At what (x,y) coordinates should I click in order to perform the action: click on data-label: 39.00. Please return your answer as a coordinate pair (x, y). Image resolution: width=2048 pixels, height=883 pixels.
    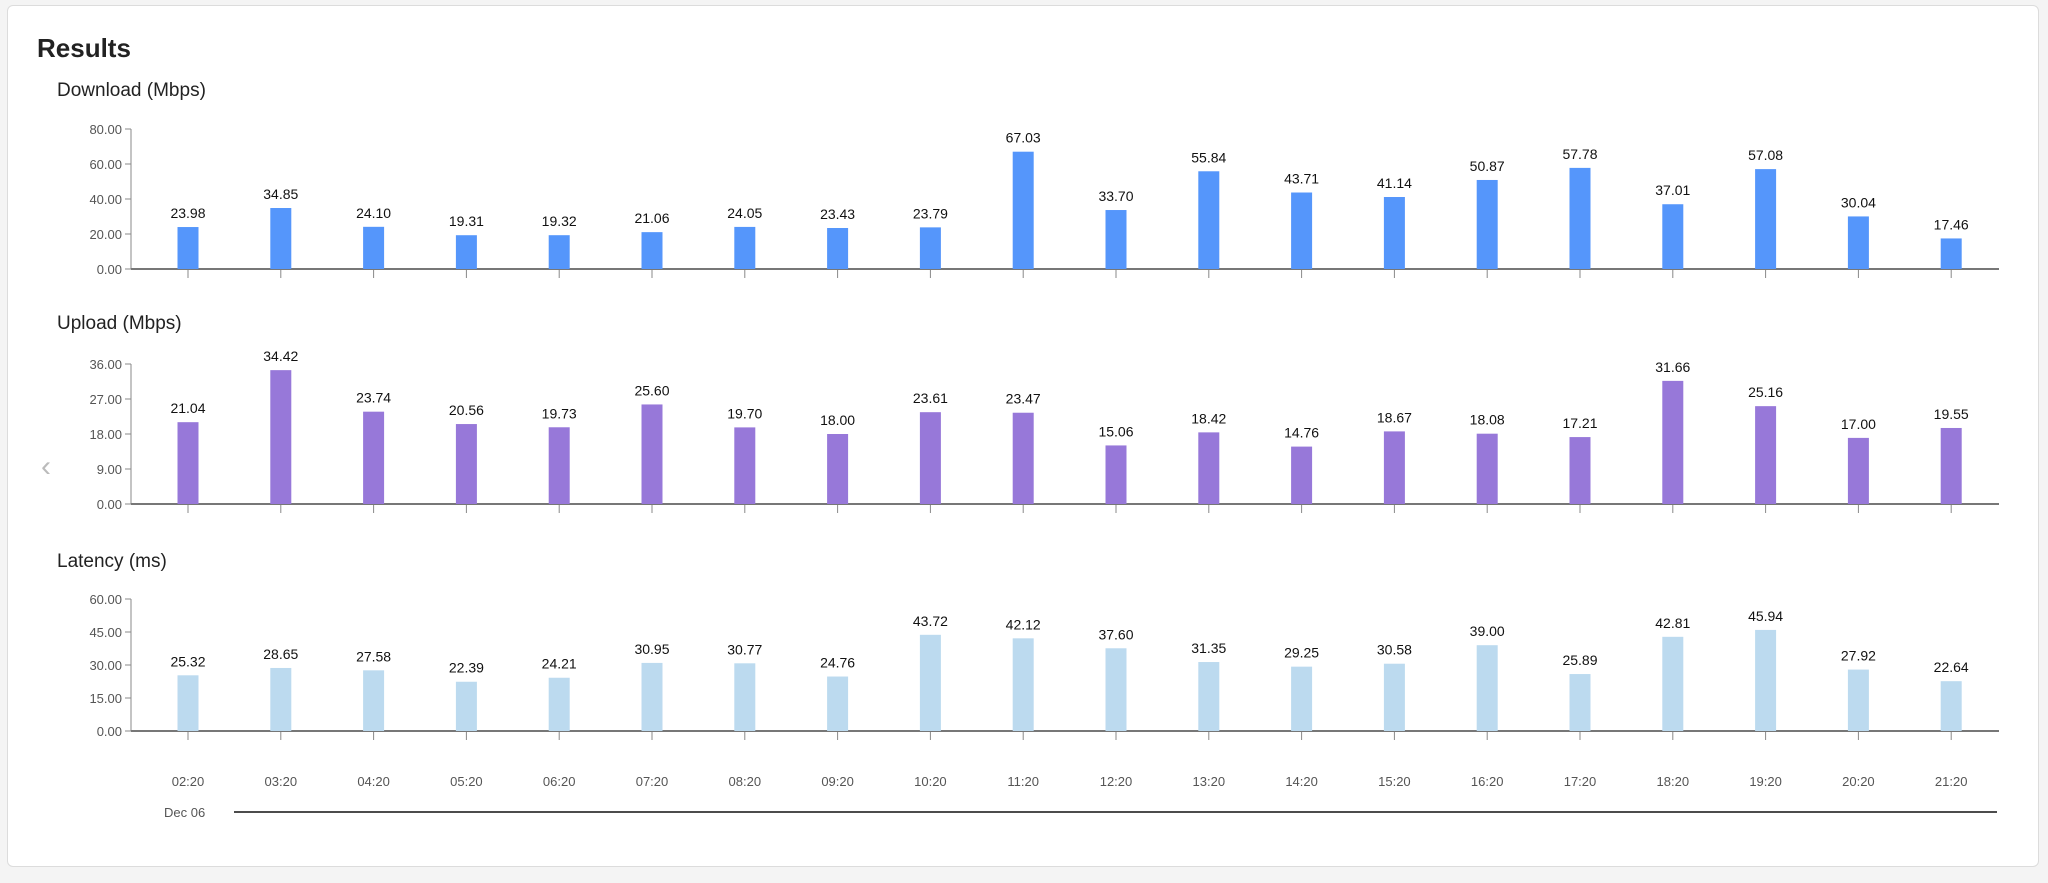
    Looking at the image, I should click on (1487, 631).